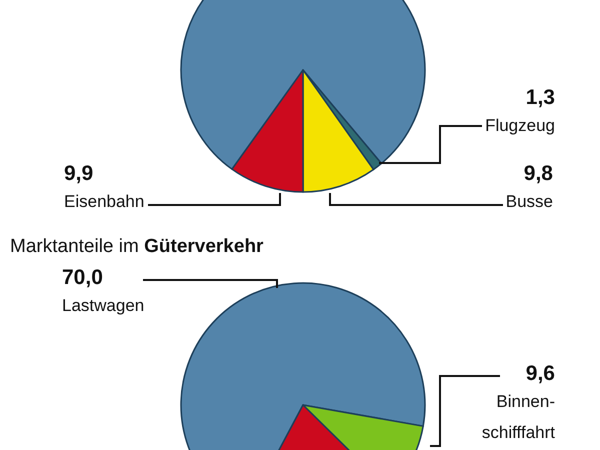 Image resolution: width=600 pixels, height=450 pixels. Describe the element at coordinates (540, 97) in the screenshot. I see `data-label: 1,3` at that location.